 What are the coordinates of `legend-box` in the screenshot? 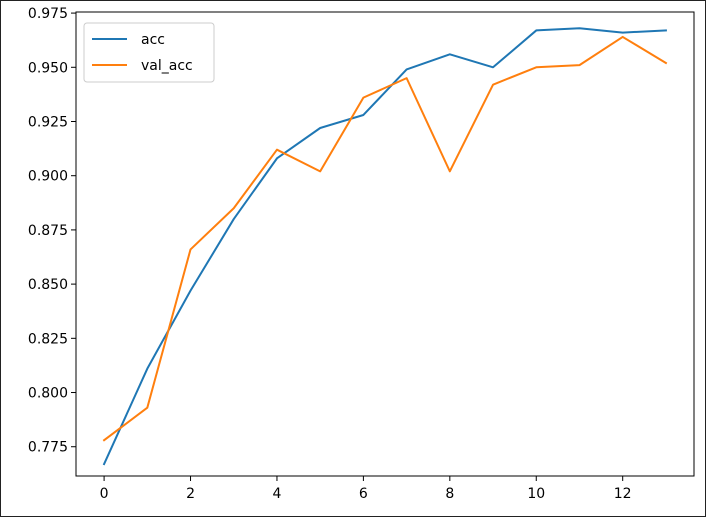 It's located at (149, 52).